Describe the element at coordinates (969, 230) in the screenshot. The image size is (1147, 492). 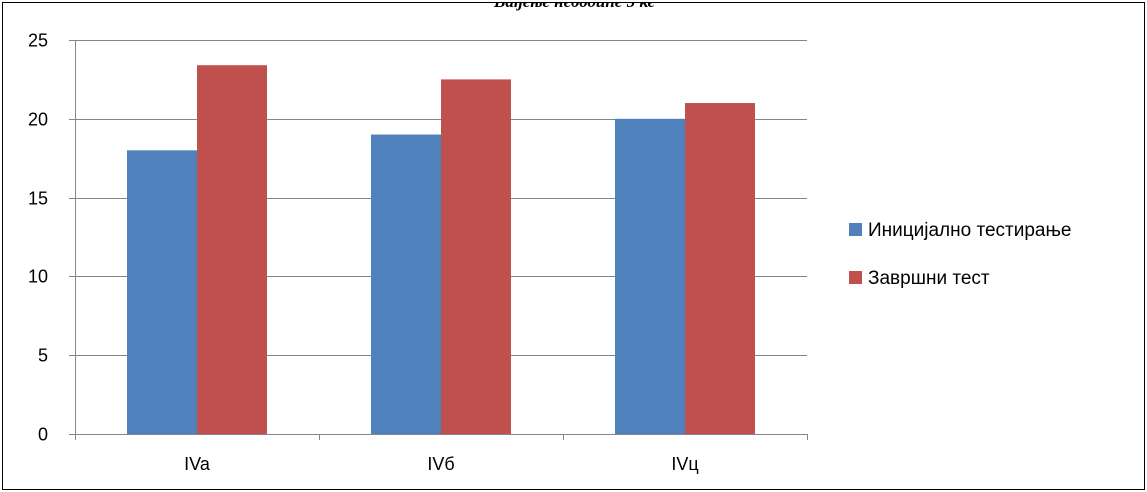
I see `legend-label-0: Иницијално тестирање` at that location.